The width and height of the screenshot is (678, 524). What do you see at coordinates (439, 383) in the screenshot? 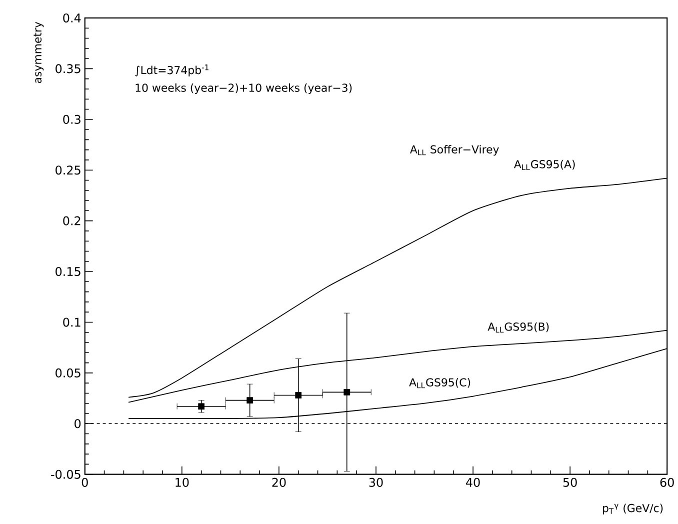
I see `series-label: A$_{LL}$GS95(C)` at bounding box center [439, 383].